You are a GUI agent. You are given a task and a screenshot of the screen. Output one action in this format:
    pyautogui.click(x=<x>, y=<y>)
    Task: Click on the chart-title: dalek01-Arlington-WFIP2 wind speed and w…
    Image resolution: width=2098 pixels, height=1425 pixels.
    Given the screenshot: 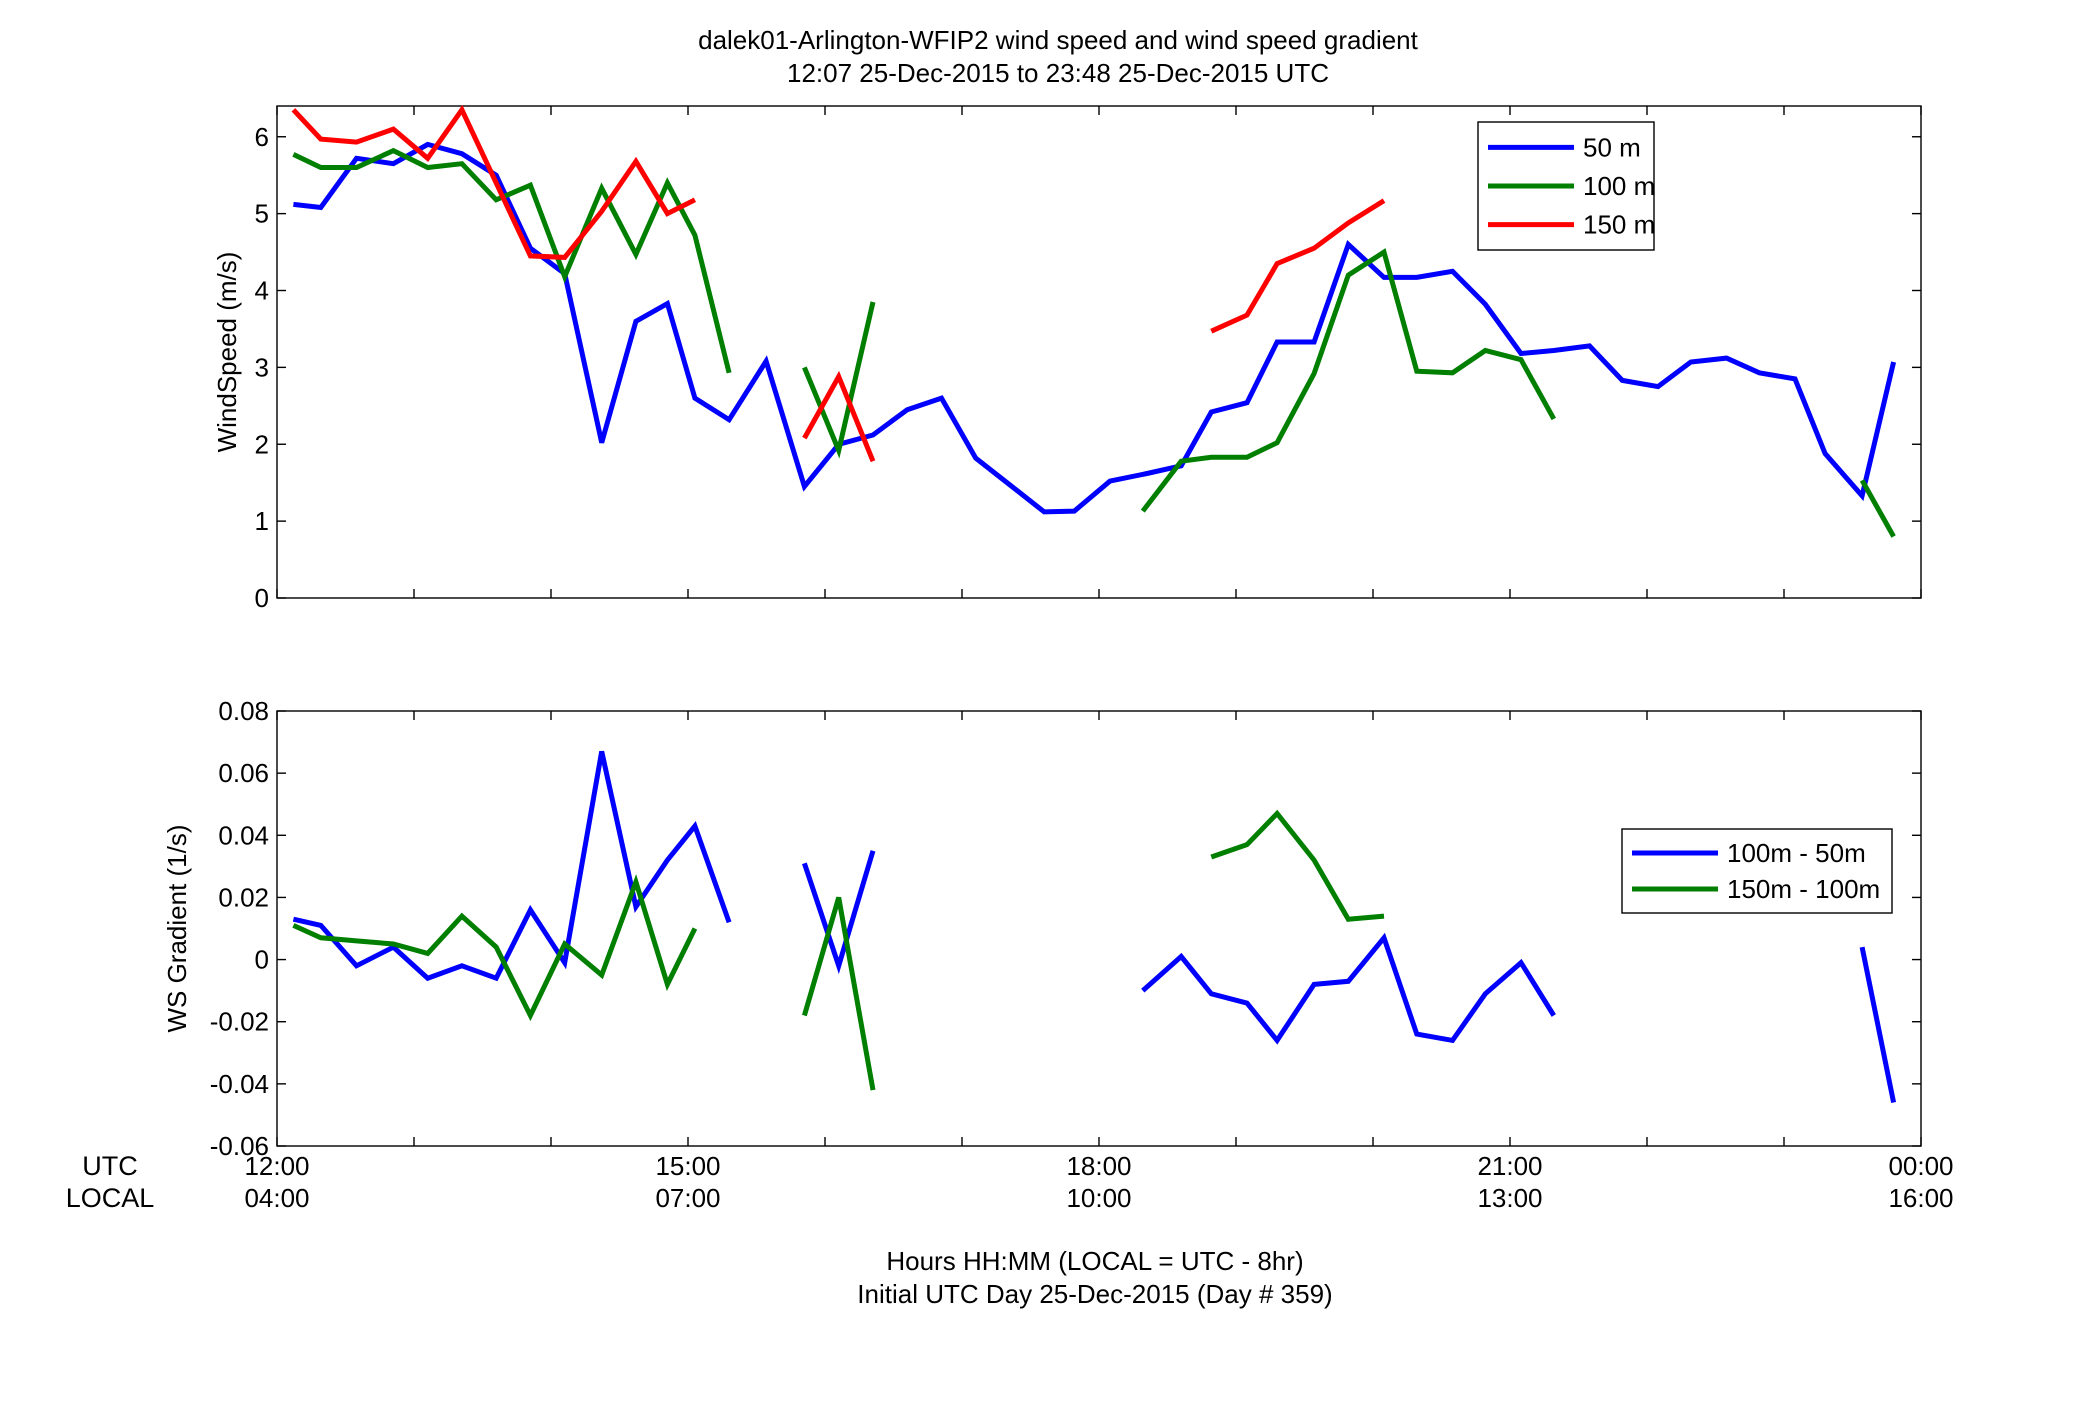 What is the action you would take?
    pyautogui.click(x=1058, y=40)
    